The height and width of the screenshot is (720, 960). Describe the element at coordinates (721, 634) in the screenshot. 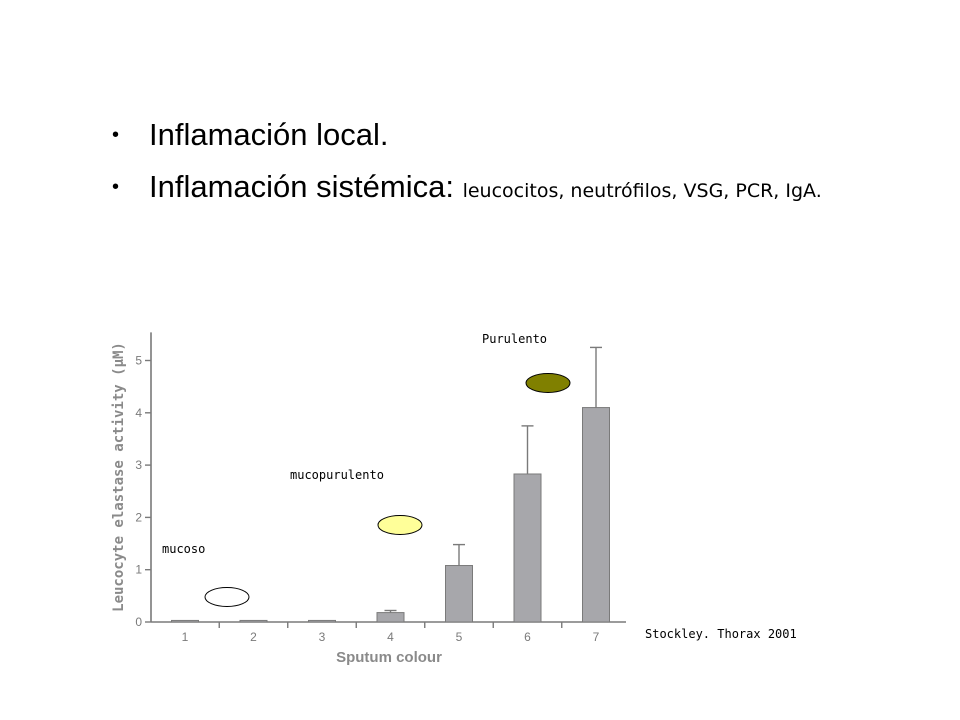

I see `source-citation: Stockley. Thorax 2001` at that location.